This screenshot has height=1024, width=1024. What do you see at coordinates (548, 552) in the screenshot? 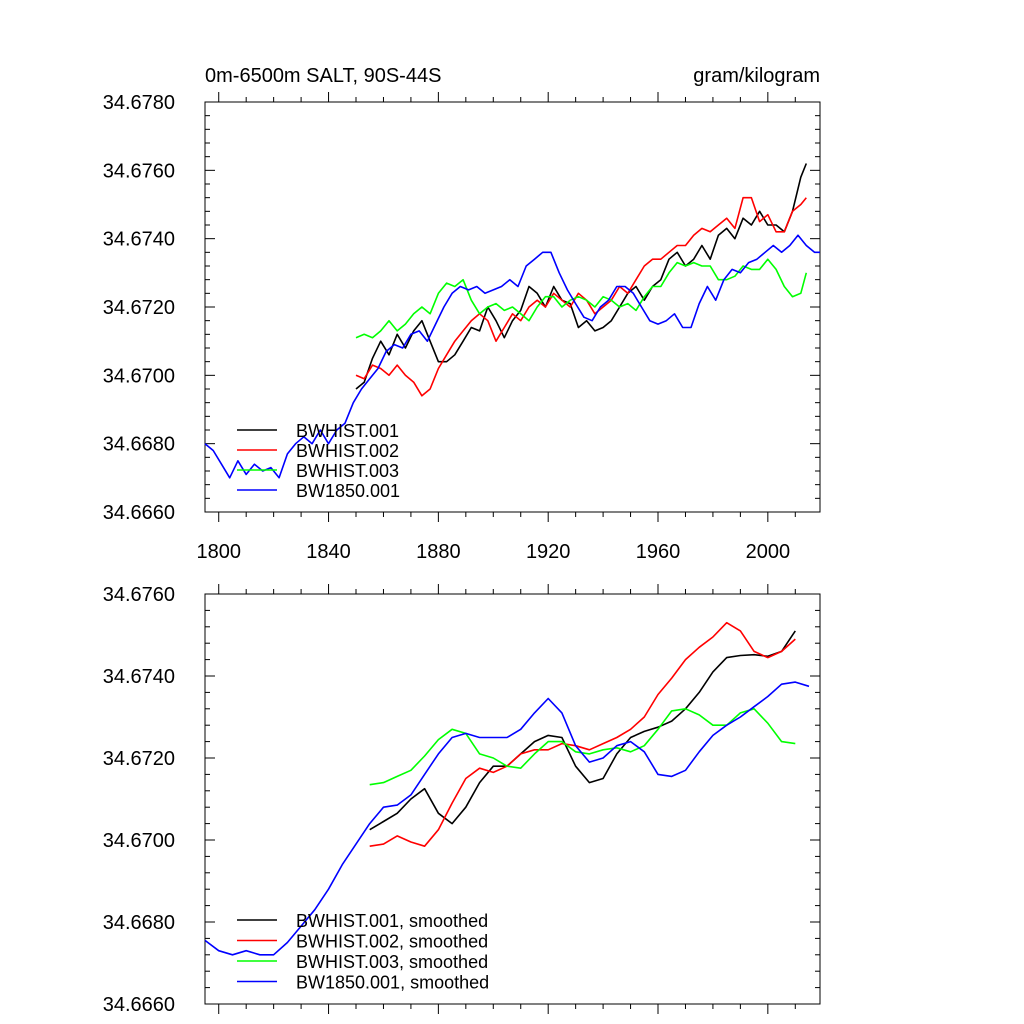
I see `x-tick-label: 1920` at bounding box center [548, 552].